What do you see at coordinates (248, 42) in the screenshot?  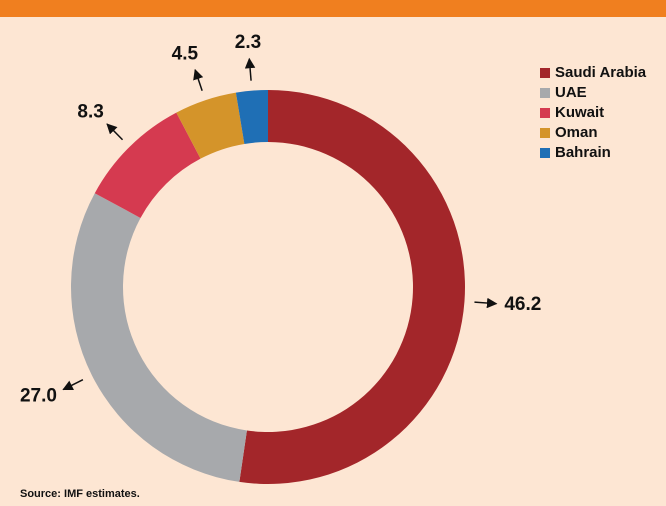 I see `data-label: 2.3` at bounding box center [248, 42].